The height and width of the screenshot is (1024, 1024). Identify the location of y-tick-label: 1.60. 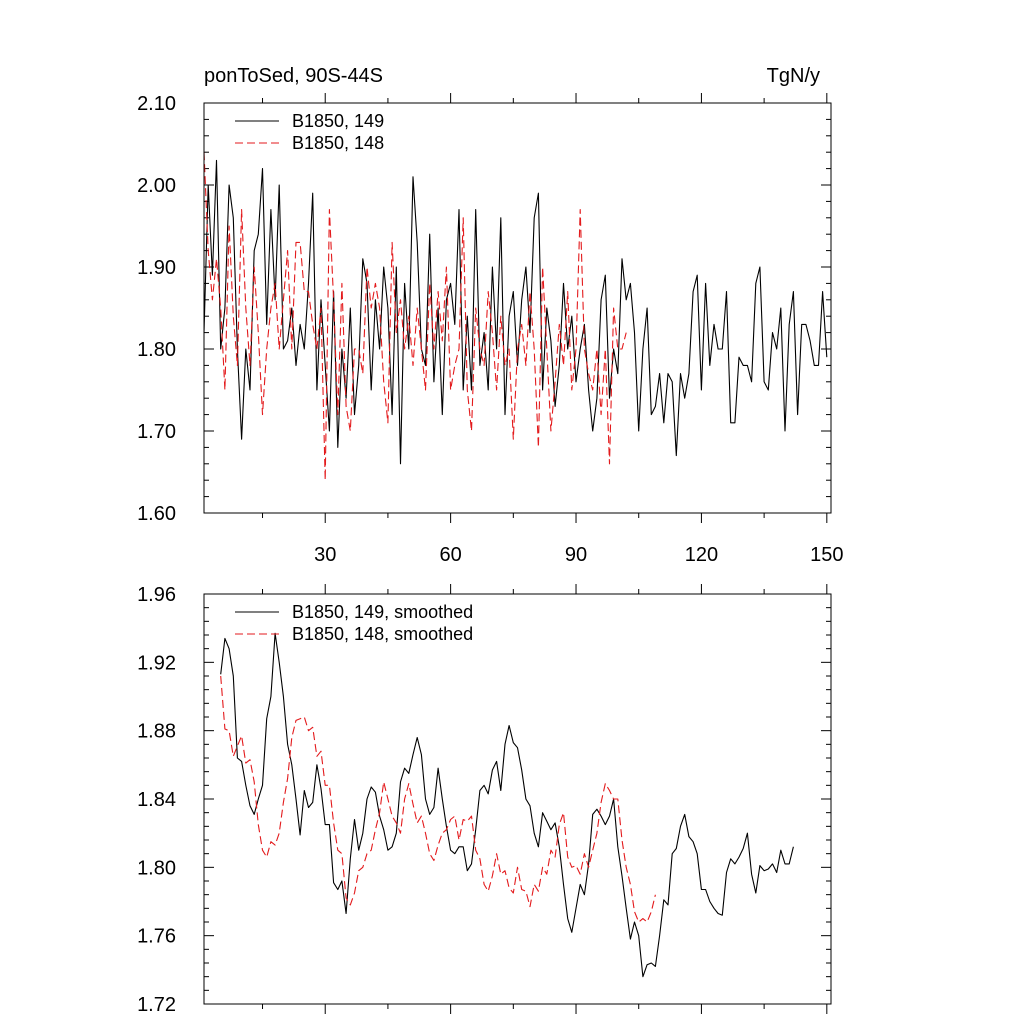
(156, 514).